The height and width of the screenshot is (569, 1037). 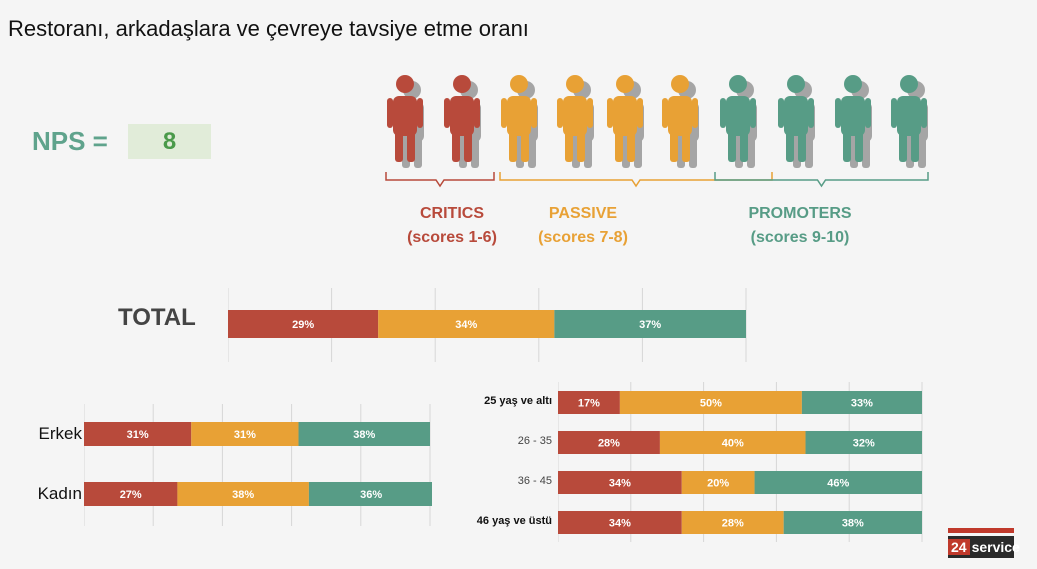 What do you see at coordinates (800, 237) in the screenshot?
I see `segment-scores: (scores 9-10)` at bounding box center [800, 237].